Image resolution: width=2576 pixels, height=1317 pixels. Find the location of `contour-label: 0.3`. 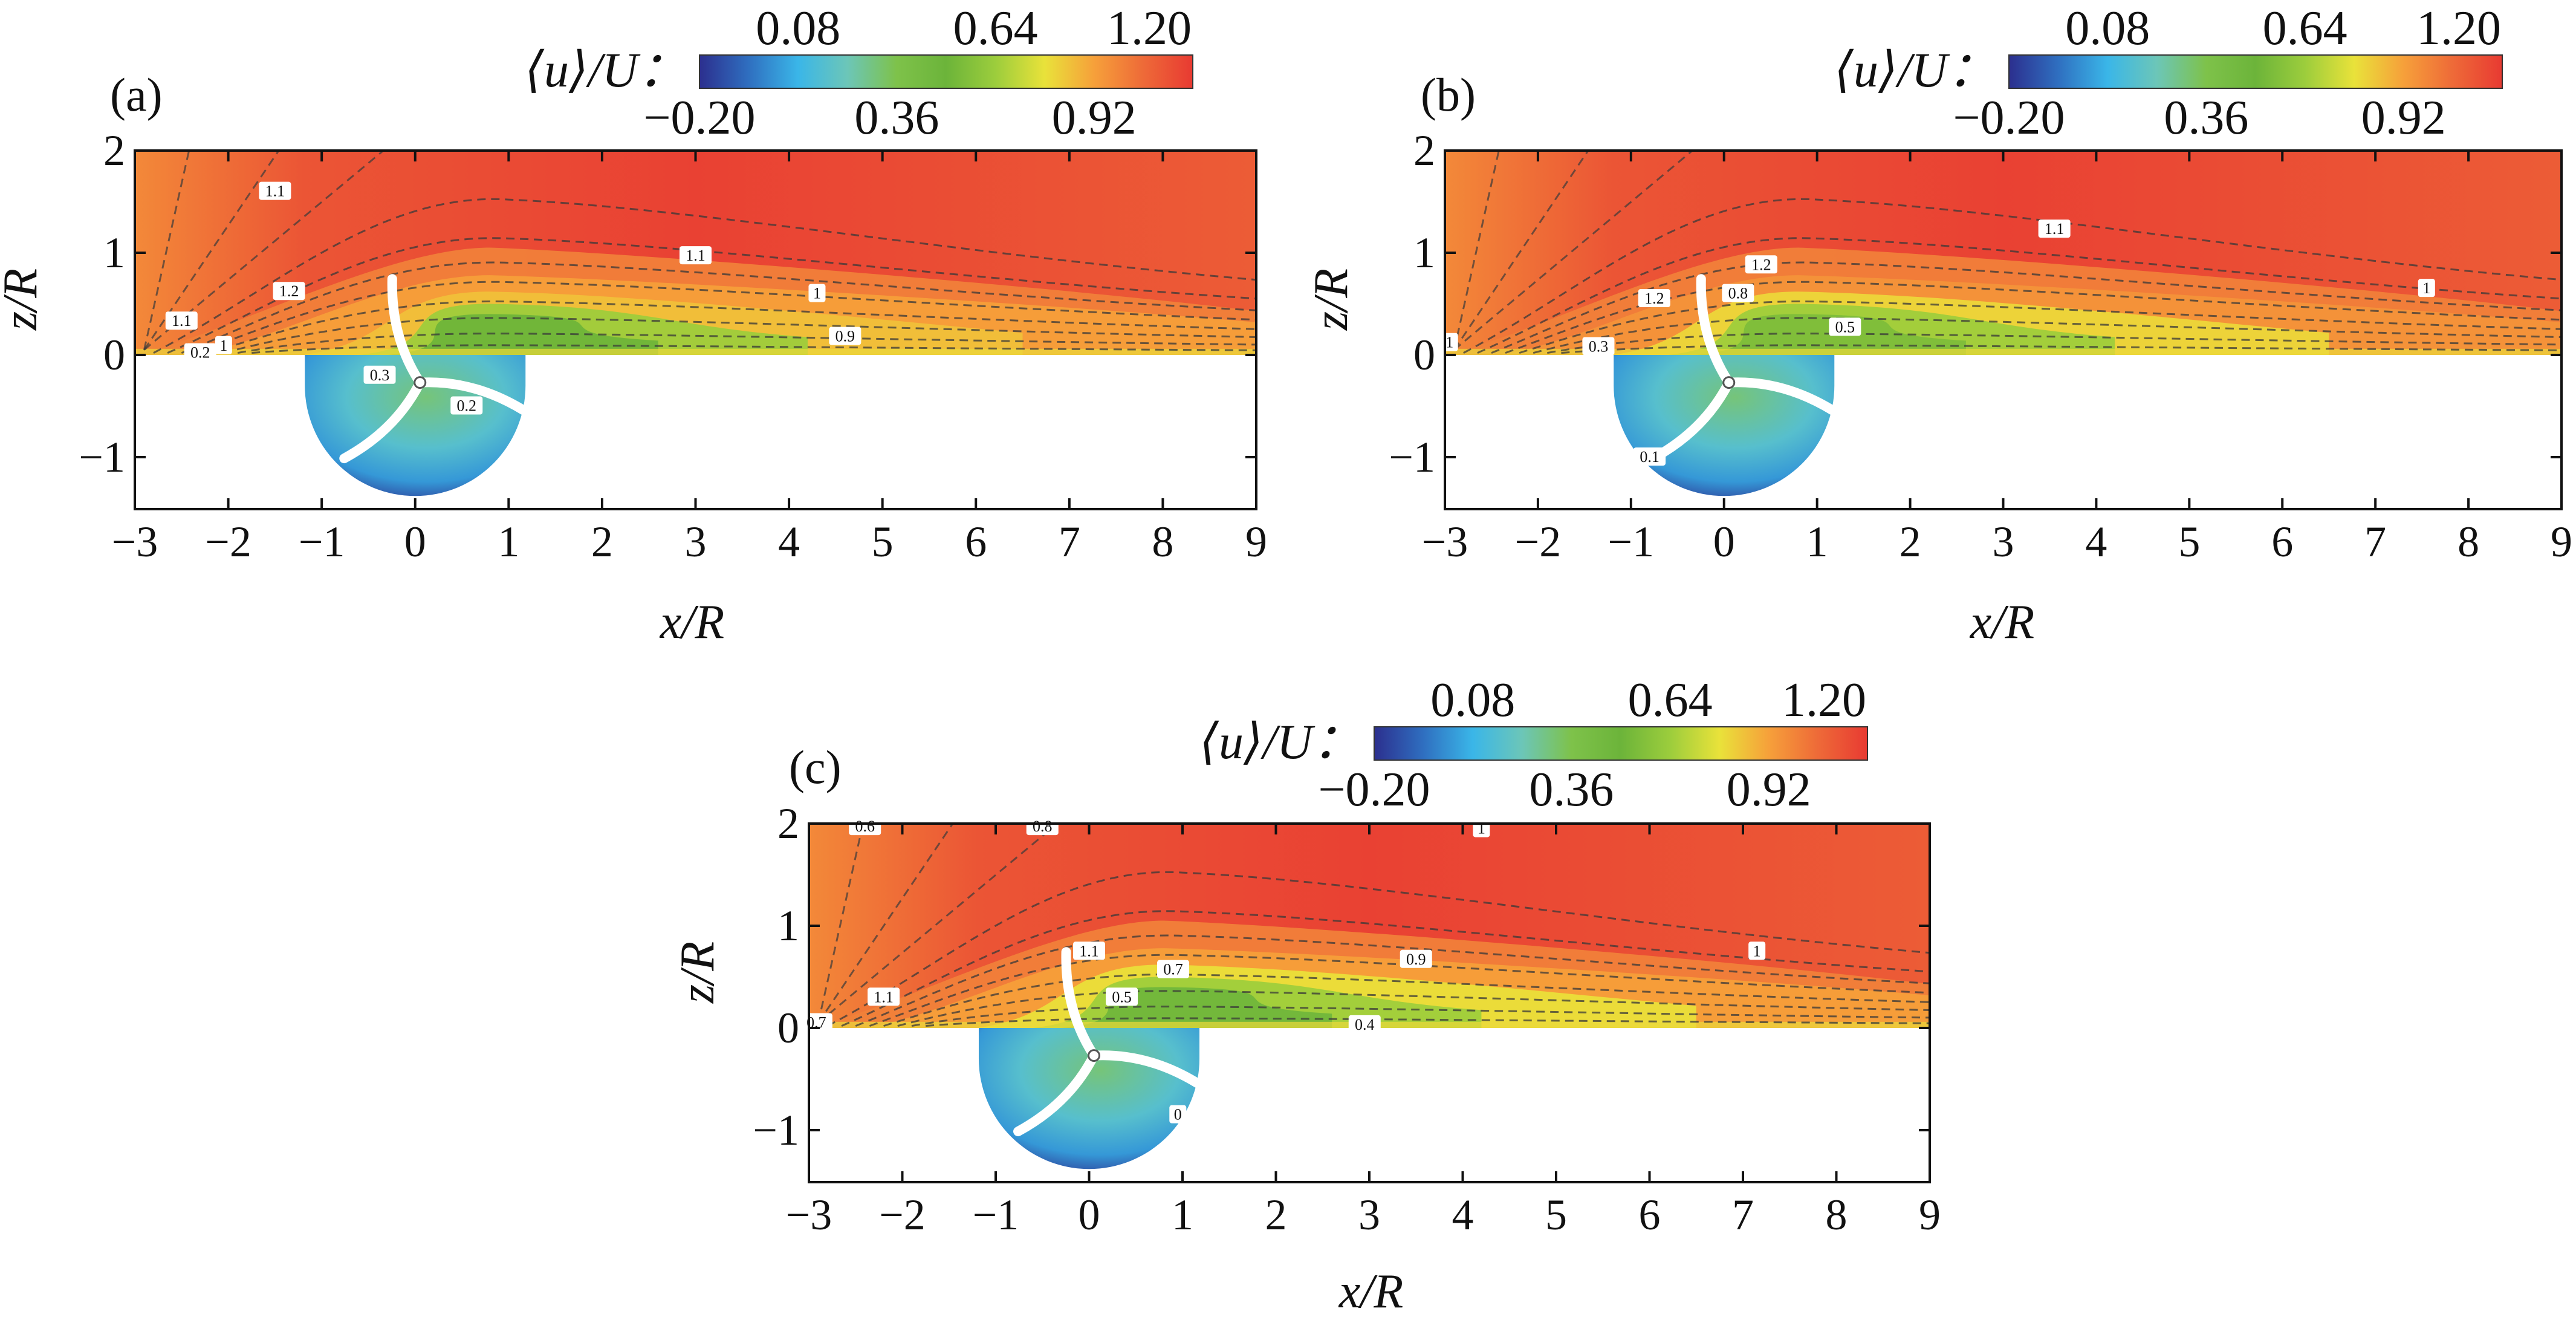

contour-label: 0.3 is located at coordinates (1599, 346).